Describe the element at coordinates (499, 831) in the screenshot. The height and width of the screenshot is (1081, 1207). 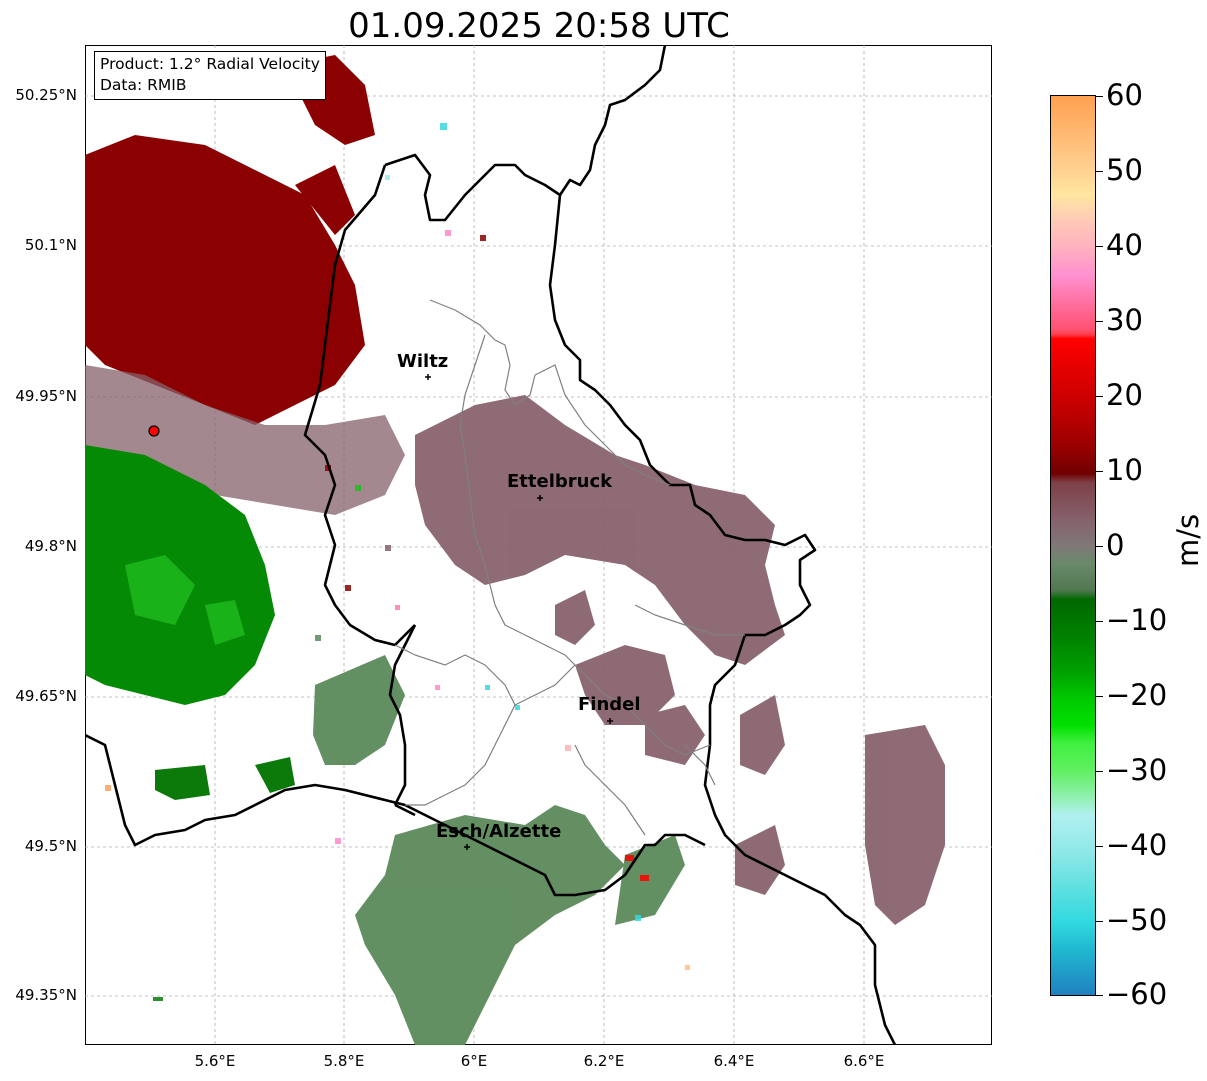
I see `city-label-esch-alzette: Esch/Alzette` at that location.